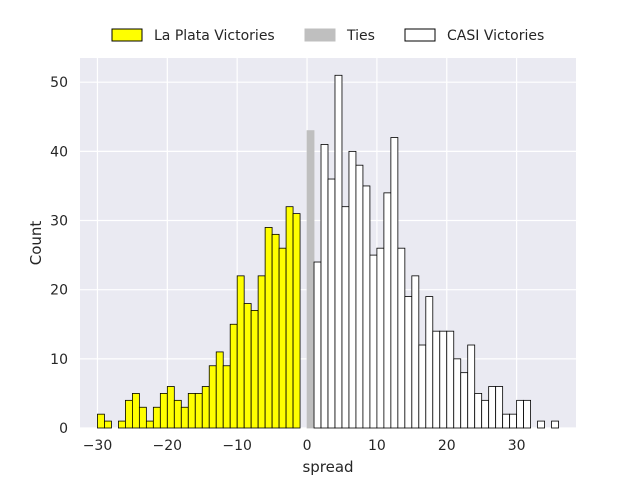  What do you see at coordinates (59, 222) in the screenshot?
I see `y-tick-label: 30` at bounding box center [59, 222].